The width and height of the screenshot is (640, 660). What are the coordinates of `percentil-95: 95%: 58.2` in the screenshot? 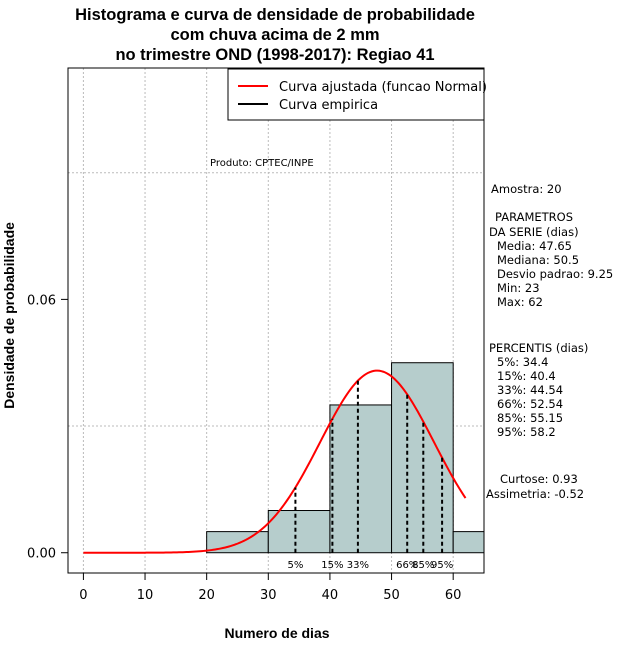 It's located at (526, 432).